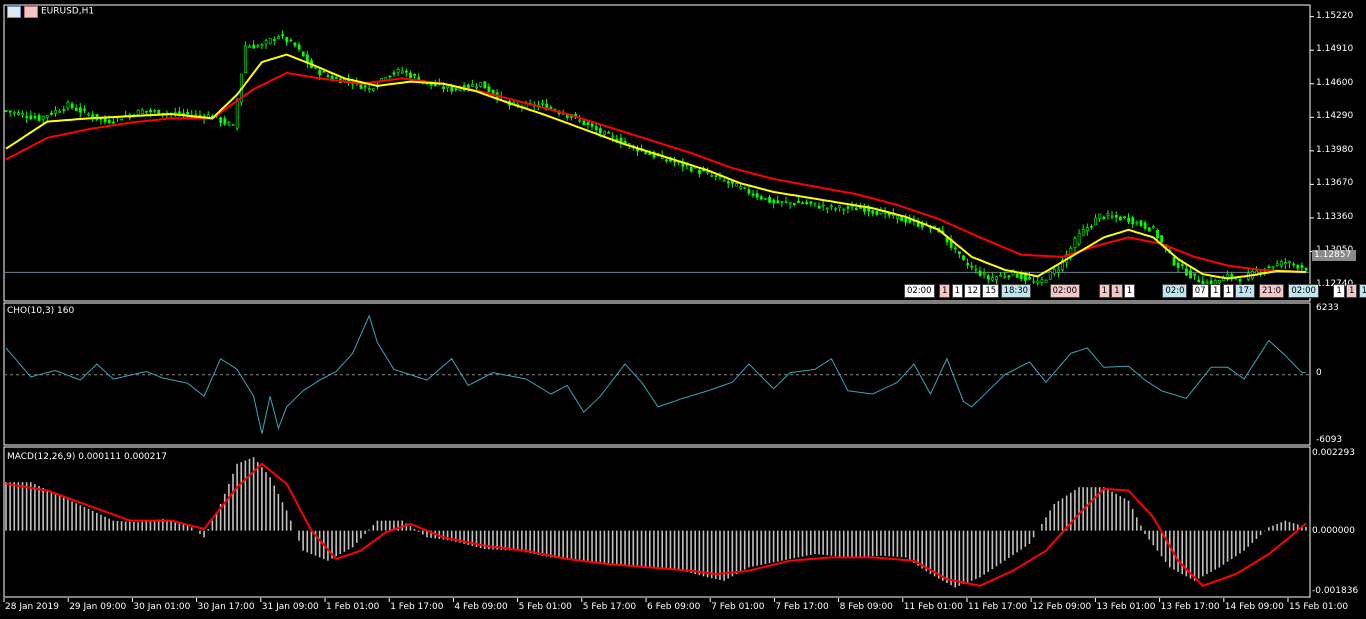  I want to click on time-tick-label: 1 Feb 01:00, so click(353, 607).